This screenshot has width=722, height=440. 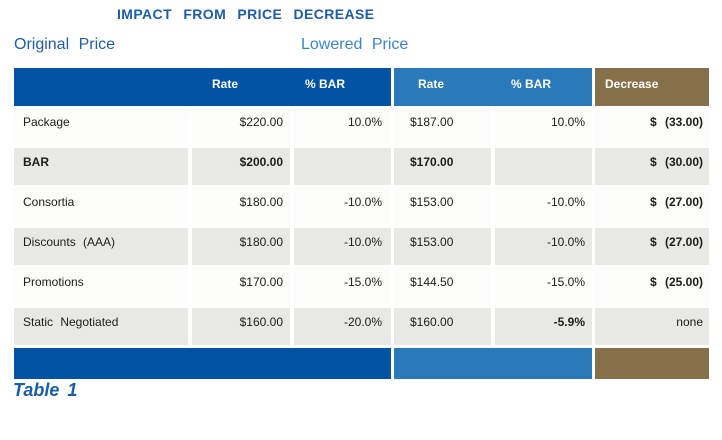 What do you see at coordinates (101, 286) in the screenshot?
I see `row-label: Promotions` at bounding box center [101, 286].